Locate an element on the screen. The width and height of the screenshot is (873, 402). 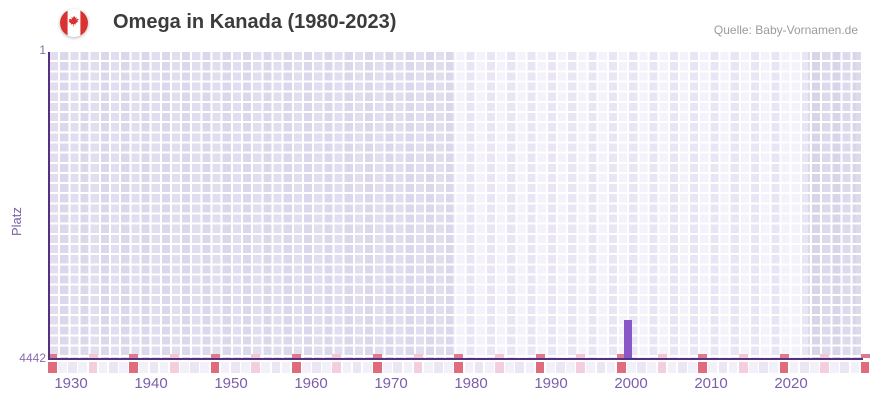
x-tick-label: 1960 is located at coordinates (311, 383).